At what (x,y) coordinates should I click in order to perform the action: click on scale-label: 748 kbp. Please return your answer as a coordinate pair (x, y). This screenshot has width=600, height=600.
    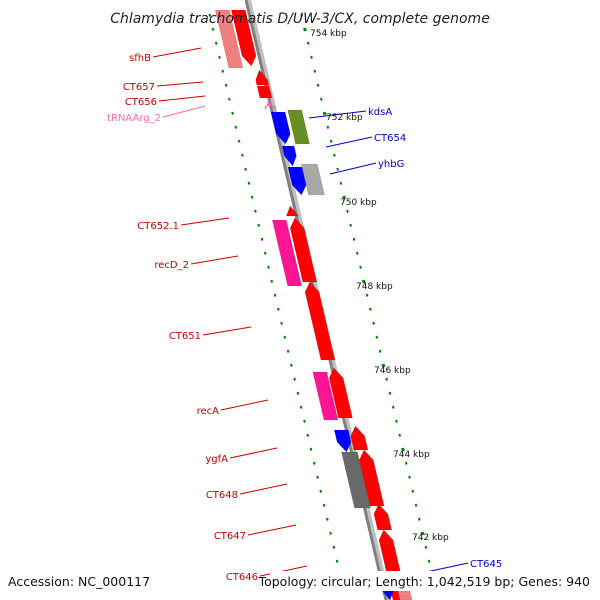
    Looking at the image, I should click on (374, 287).